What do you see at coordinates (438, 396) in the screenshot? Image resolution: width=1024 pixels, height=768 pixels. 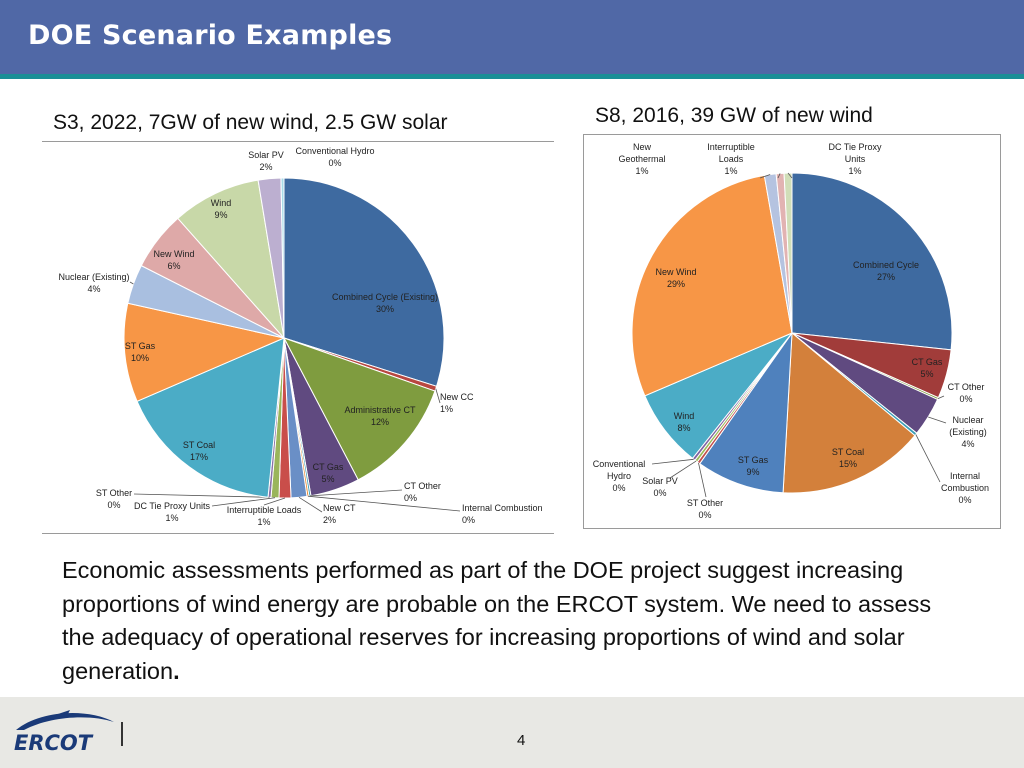 I see `leader-line-new-cc` at bounding box center [438, 396].